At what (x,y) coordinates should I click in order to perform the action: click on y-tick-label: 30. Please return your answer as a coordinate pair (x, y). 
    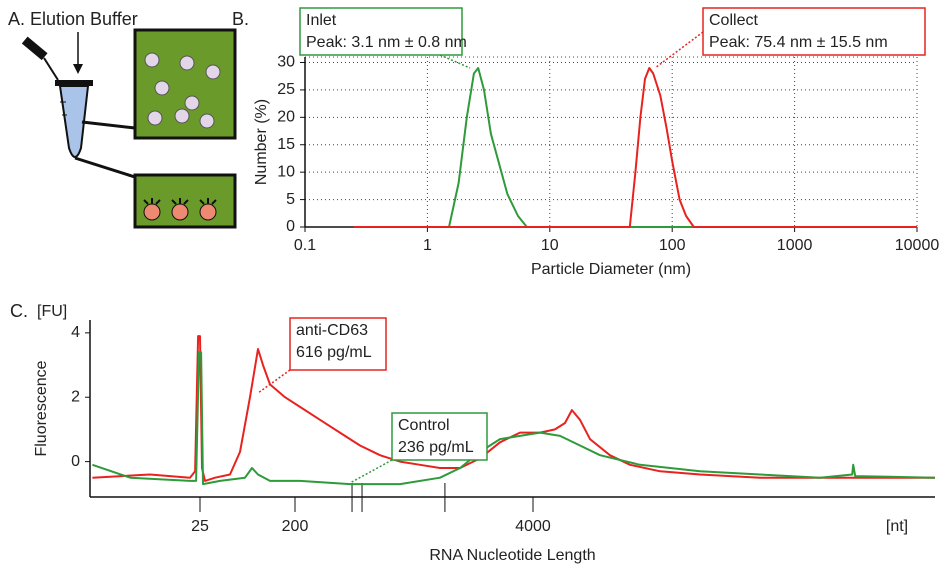
    Looking at the image, I should click on (286, 62).